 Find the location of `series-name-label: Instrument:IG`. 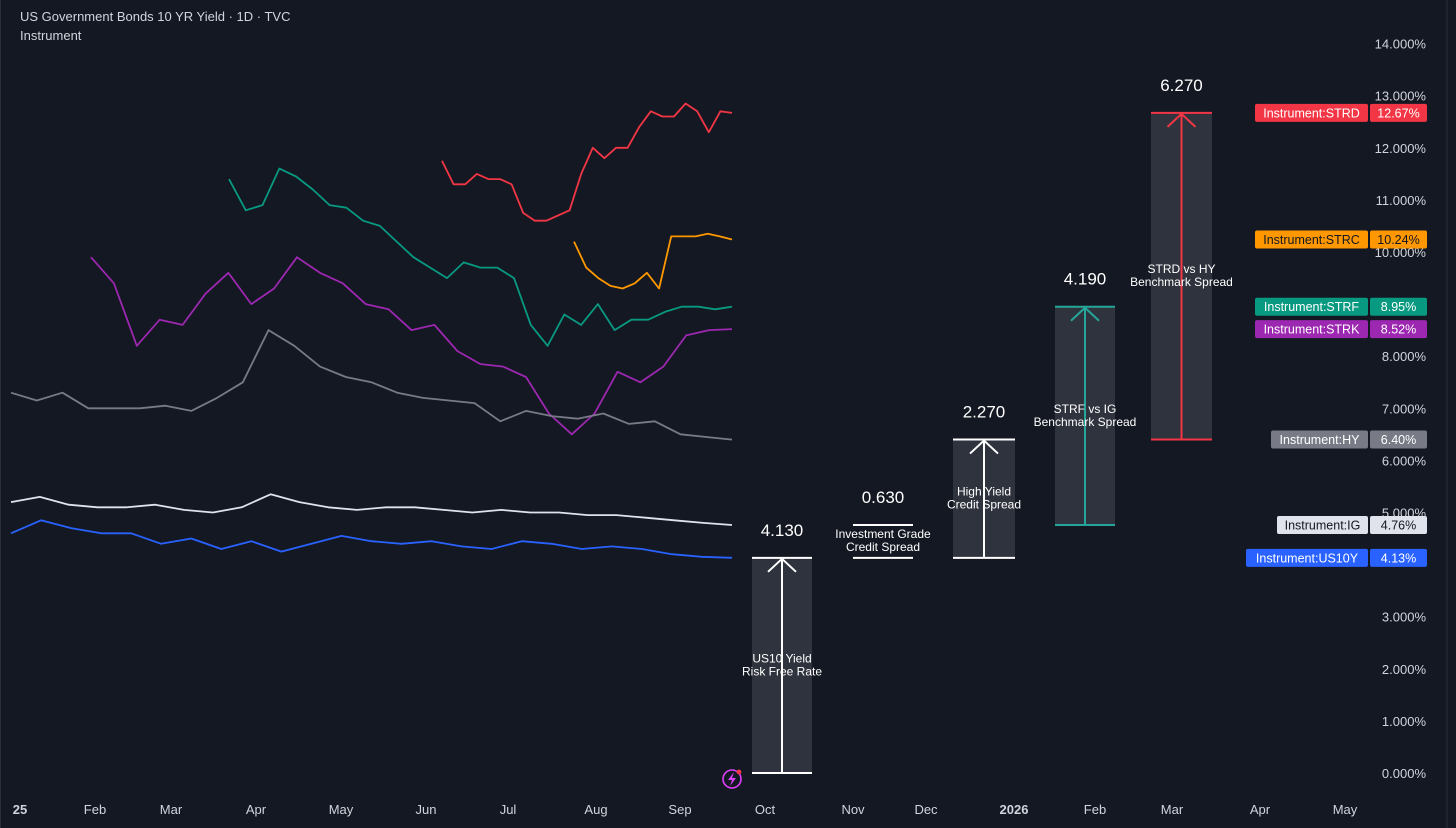

series-name-label: Instrument:IG is located at coordinates (1323, 526).